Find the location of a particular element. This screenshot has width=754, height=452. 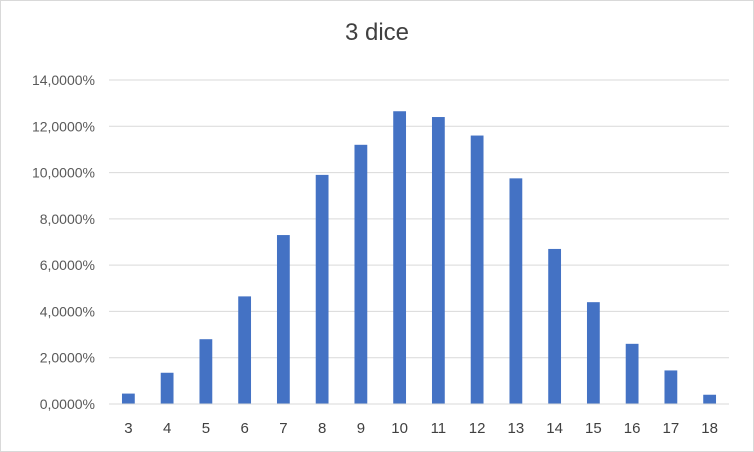

x-tick-label: 18 is located at coordinates (709, 428).